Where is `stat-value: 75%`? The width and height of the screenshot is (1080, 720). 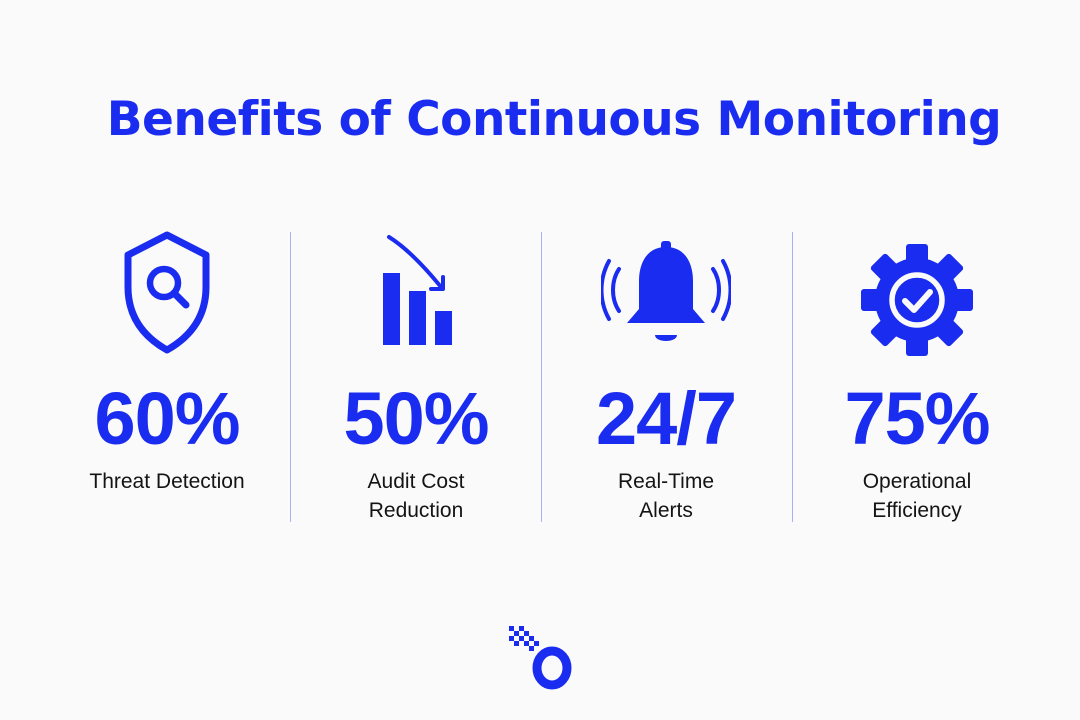 stat-value: 75% is located at coordinates (917, 418).